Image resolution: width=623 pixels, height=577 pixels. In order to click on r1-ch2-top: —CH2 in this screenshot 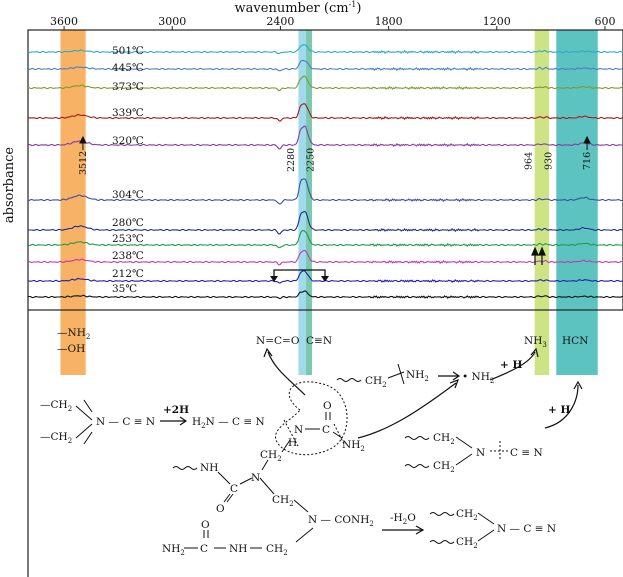, I will do `click(56, 406)`.